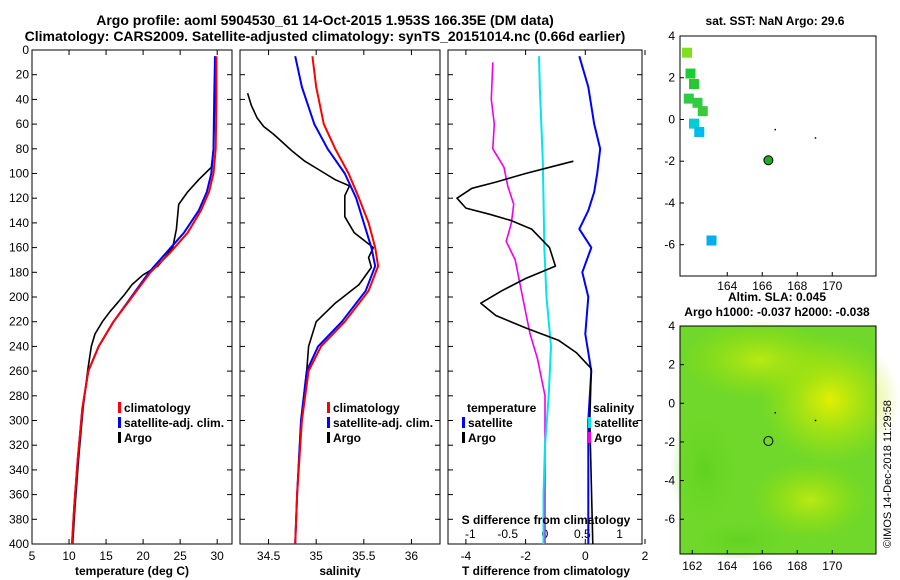  I want to click on legend-label-s-argo: Argo, so click(608, 438).